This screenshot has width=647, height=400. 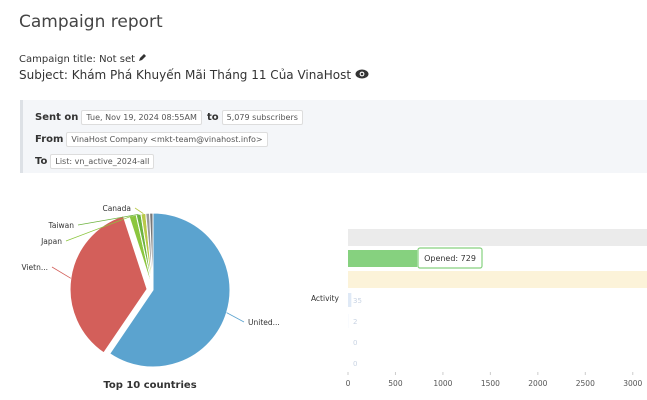 I want to click on from-label: From, so click(x=49, y=139).